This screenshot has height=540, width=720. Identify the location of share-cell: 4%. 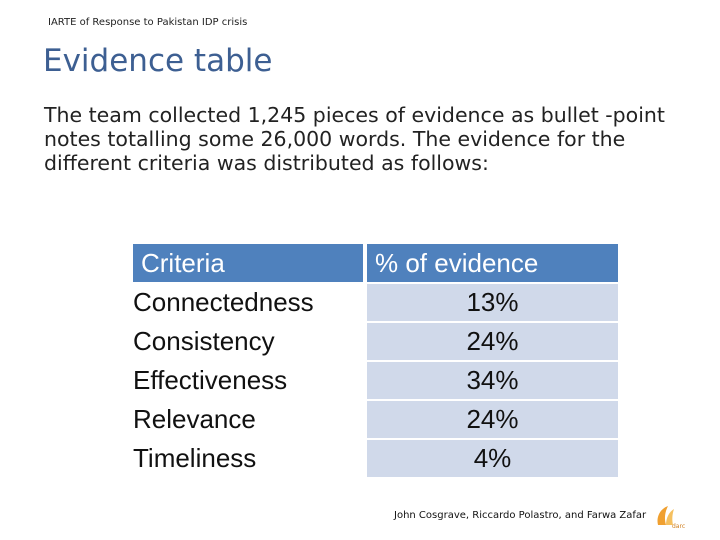
(490, 459).